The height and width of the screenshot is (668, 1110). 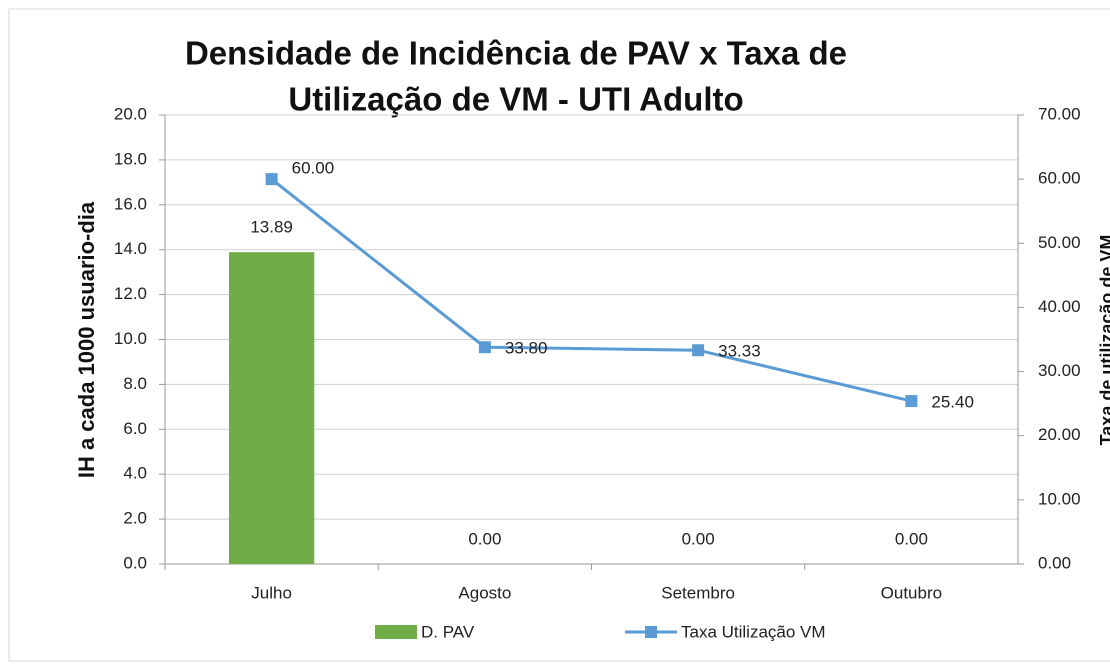 I want to click on chart-title: Utilização de VM - UTI Adulto, so click(x=515, y=99).